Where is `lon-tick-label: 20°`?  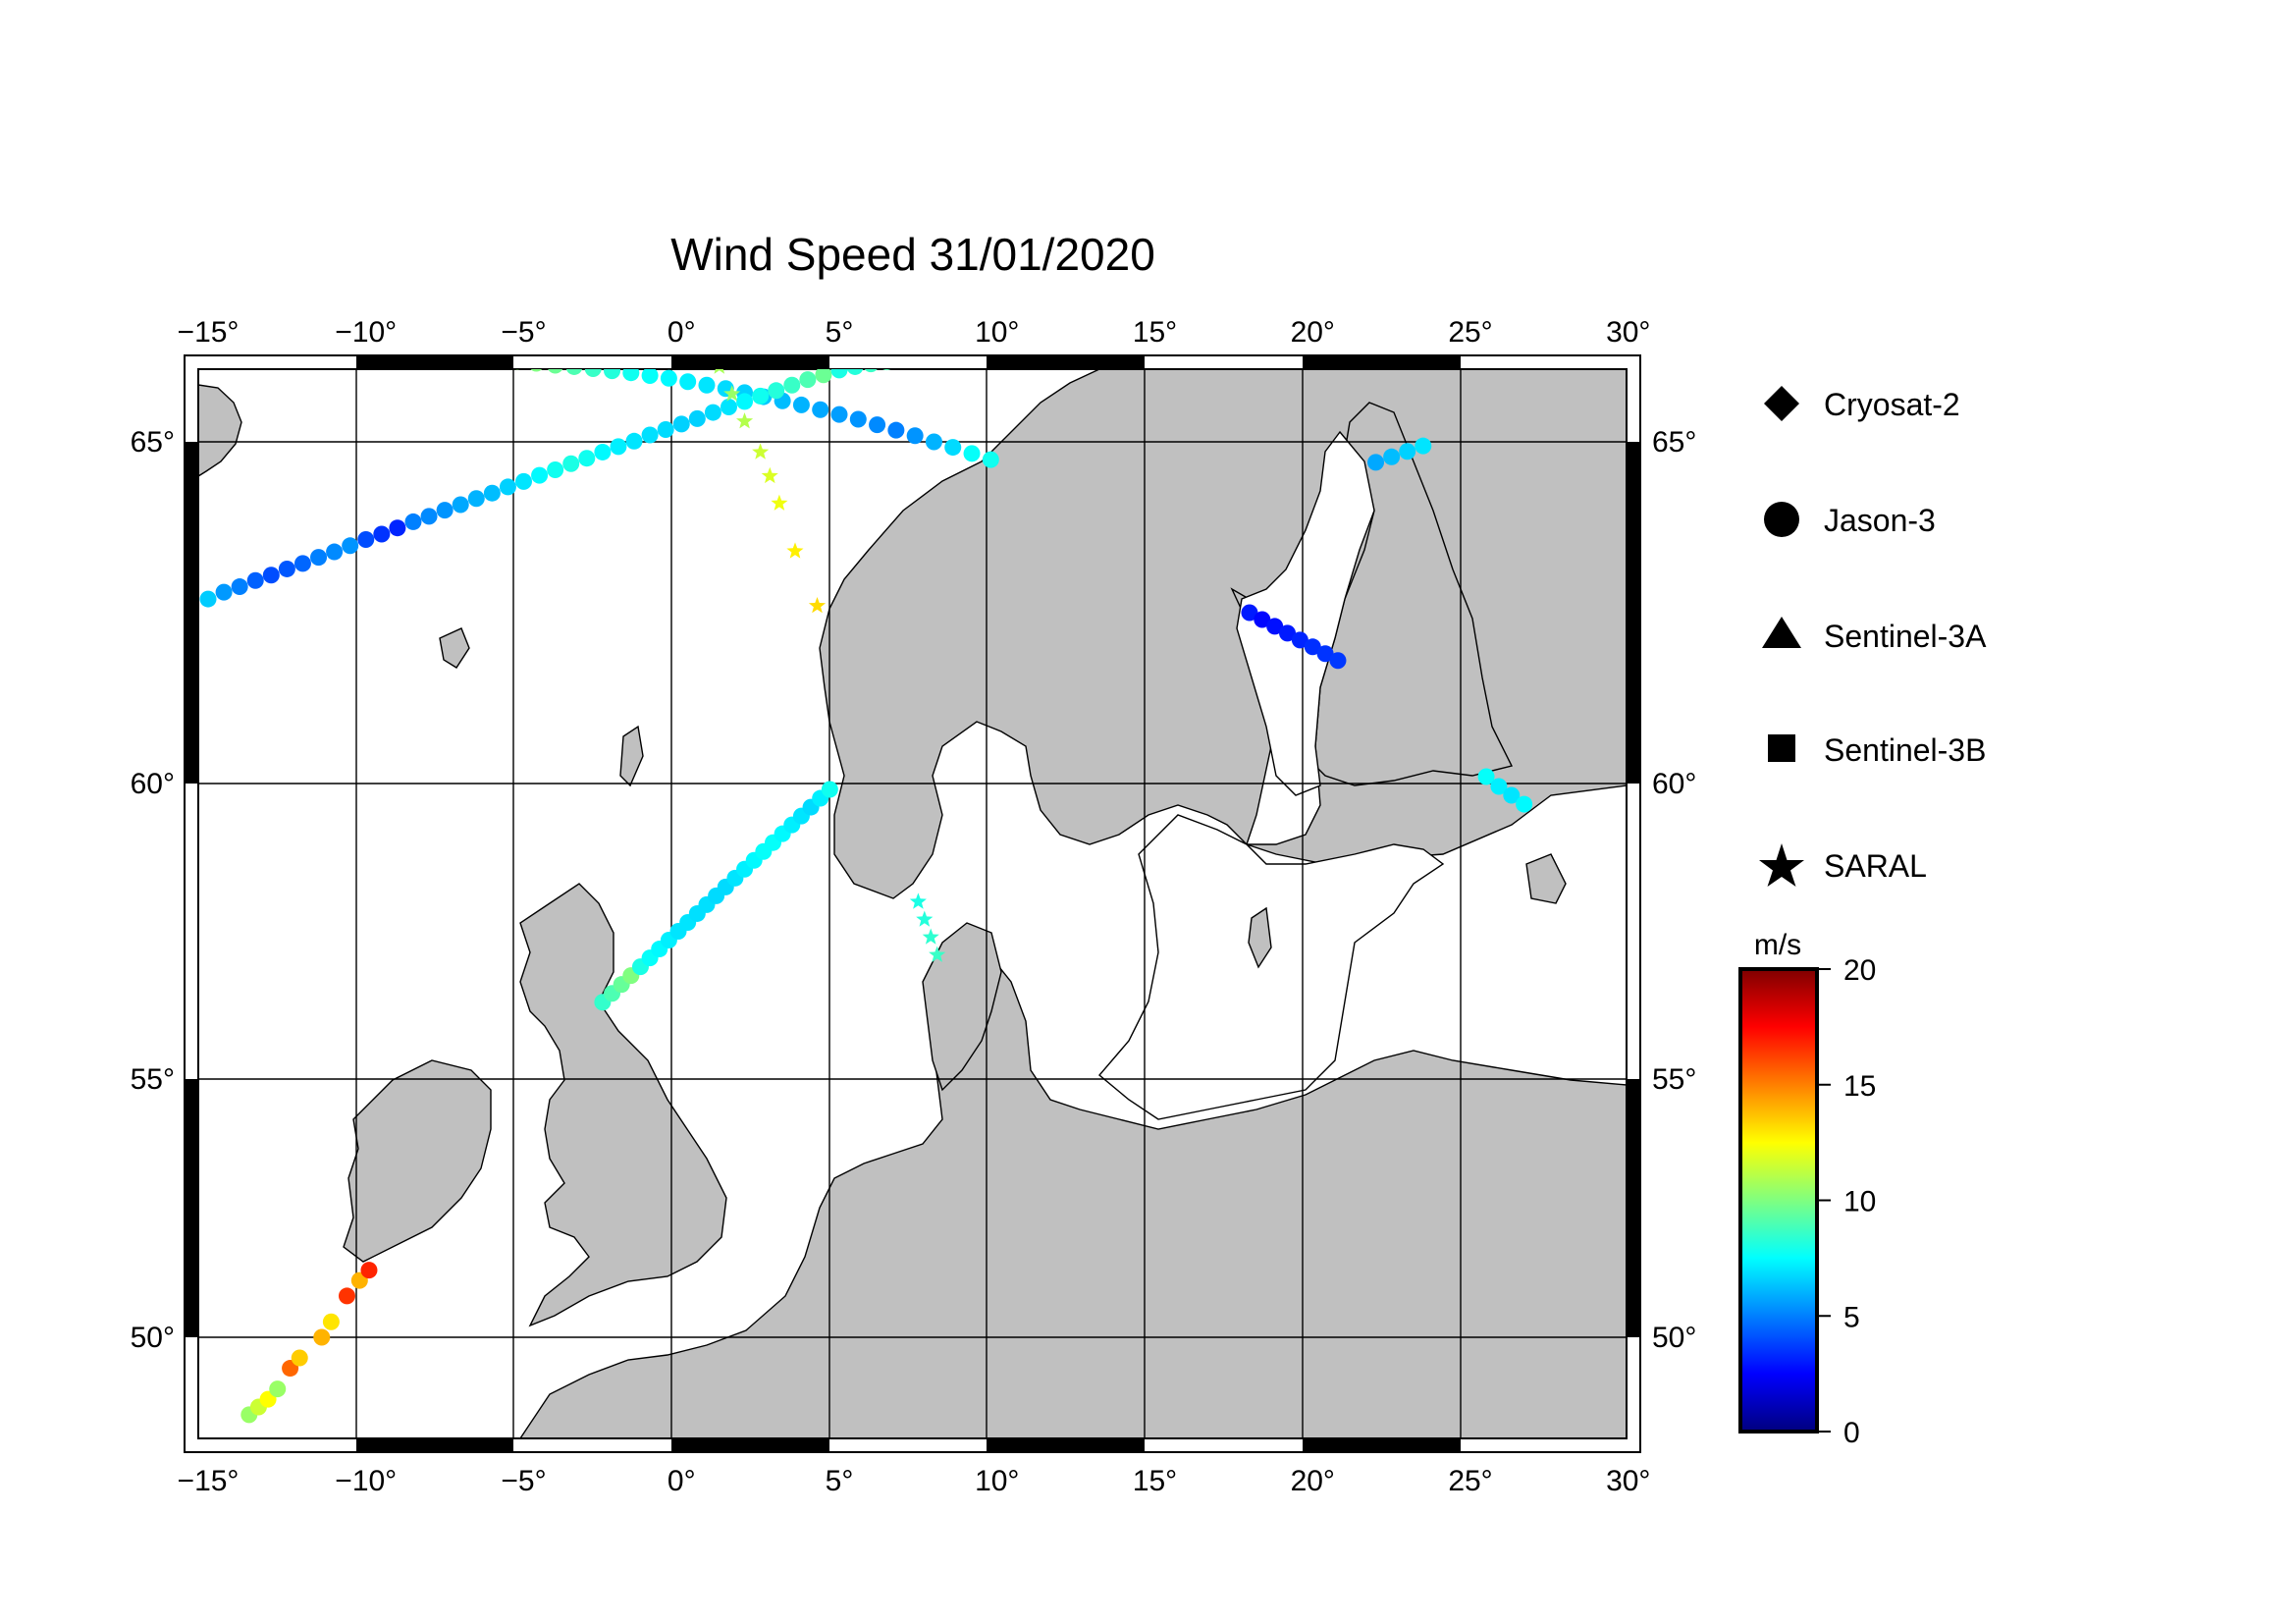 lon-tick-label: 20° is located at coordinates (1313, 332).